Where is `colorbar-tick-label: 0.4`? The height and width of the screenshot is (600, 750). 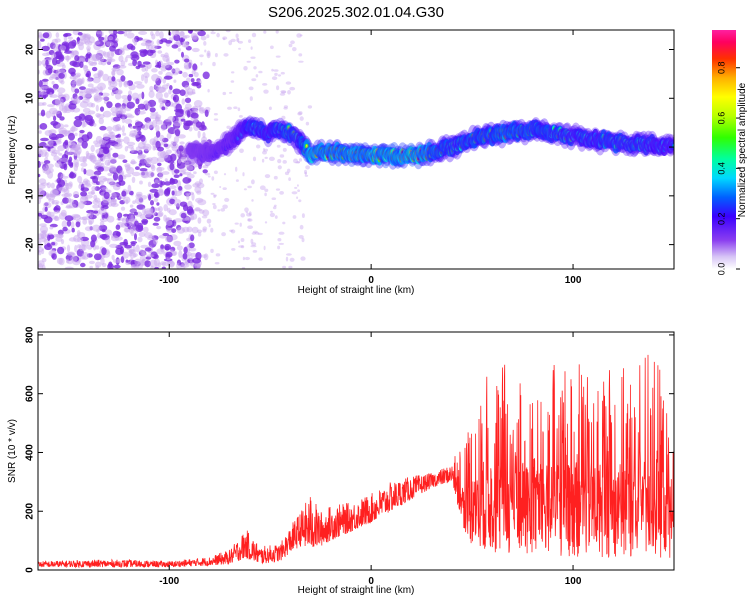 colorbar-tick-label: 0.4 is located at coordinates (721, 168).